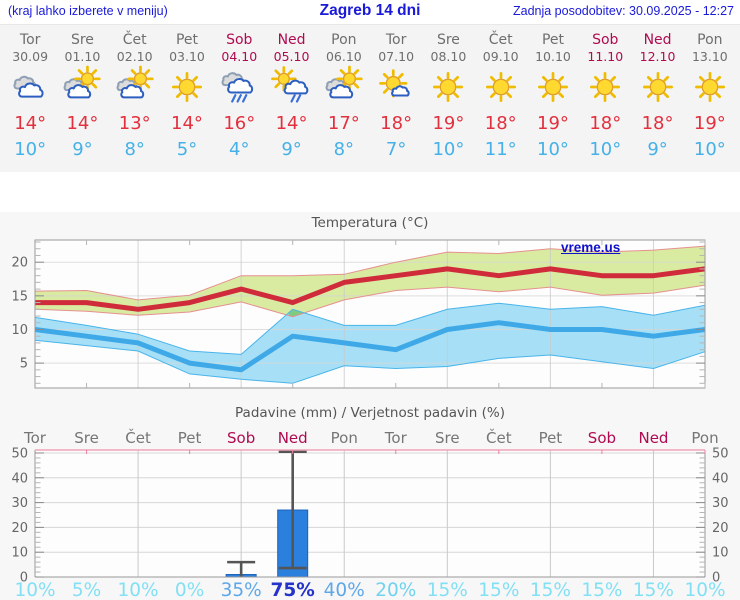  I want to click on precip-ytick-label-left: 10, so click(19, 553).